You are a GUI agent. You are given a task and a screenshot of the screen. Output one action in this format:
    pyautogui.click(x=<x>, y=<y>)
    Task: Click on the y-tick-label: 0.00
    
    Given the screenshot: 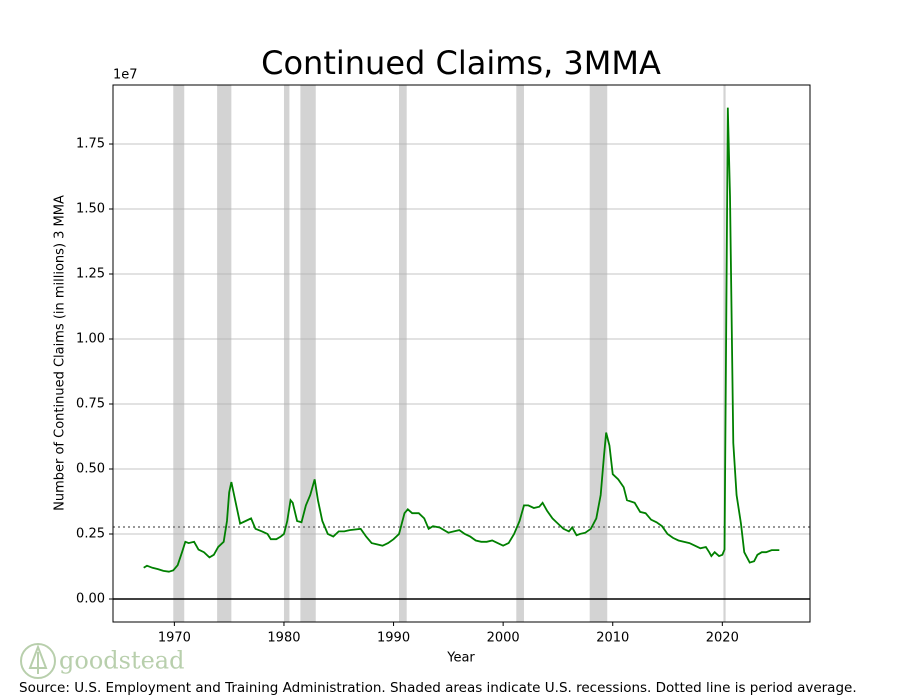 What is the action you would take?
    pyautogui.click(x=90, y=598)
    